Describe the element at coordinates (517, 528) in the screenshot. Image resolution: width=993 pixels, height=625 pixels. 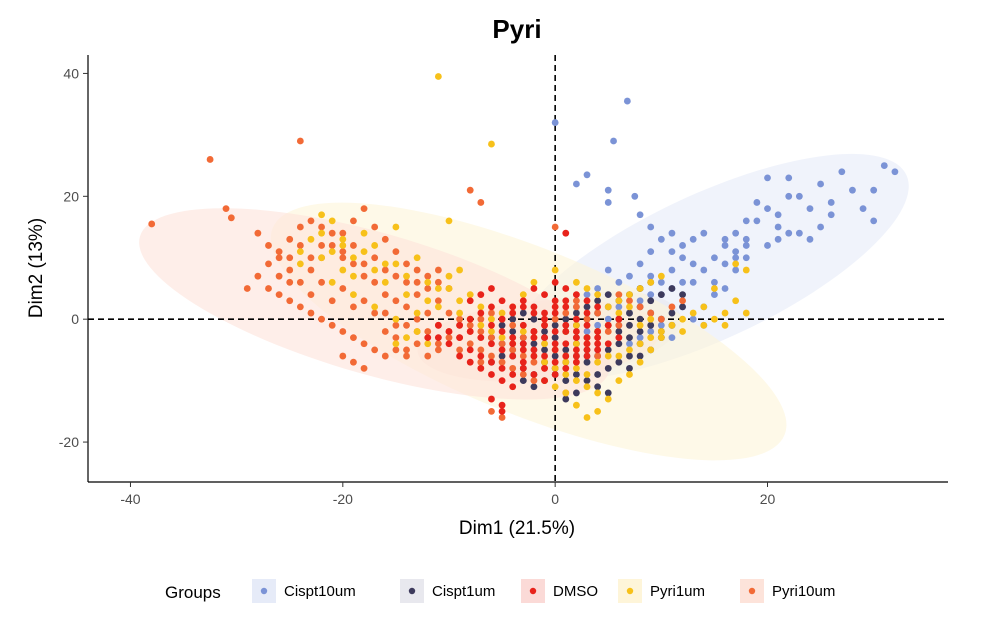
I see `x-axis-title: Dim1 (21.5%)` at that location.